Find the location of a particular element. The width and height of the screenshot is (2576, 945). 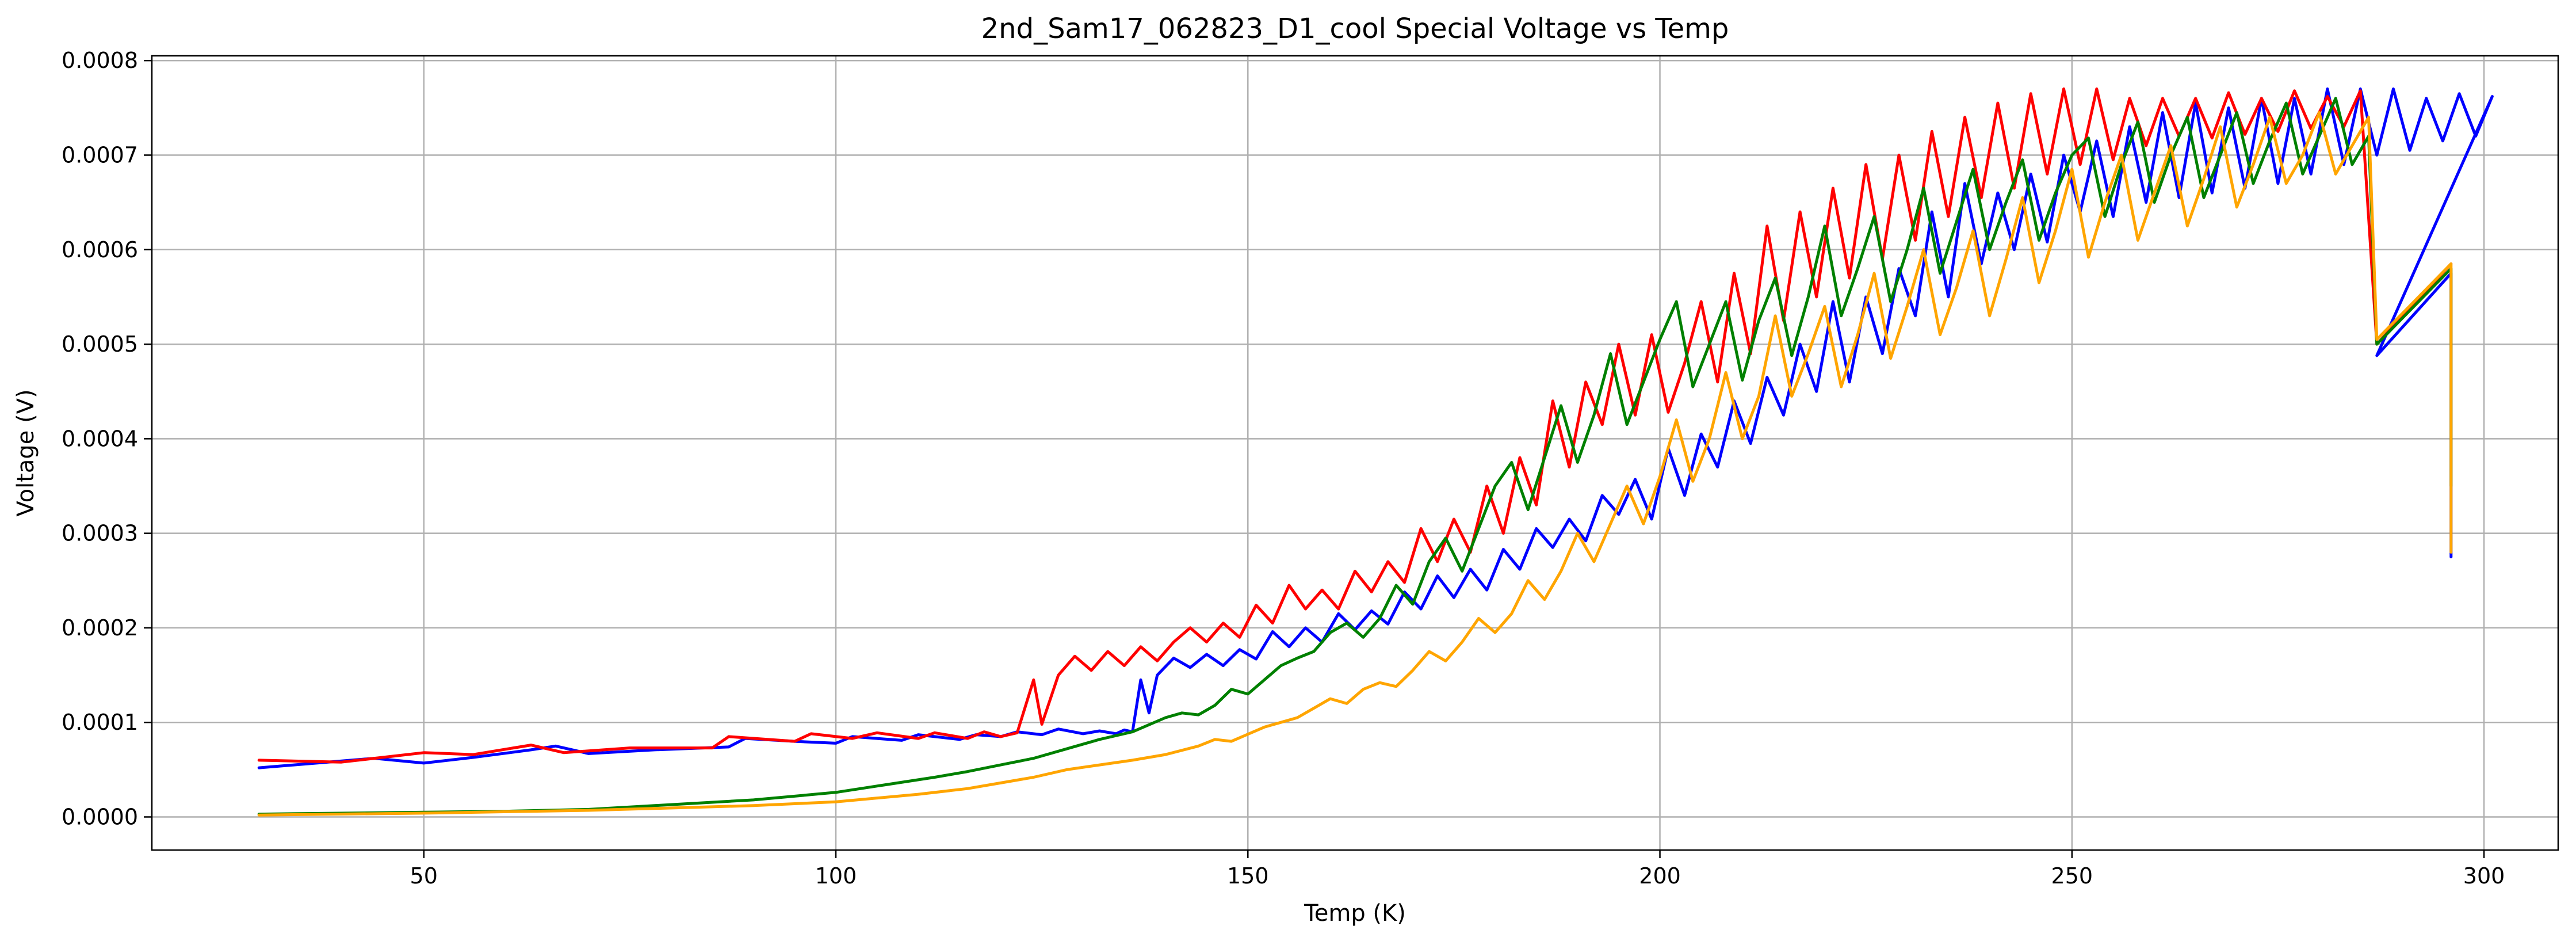

x-tick-label: 150 is located at coordinates (1248, 876).